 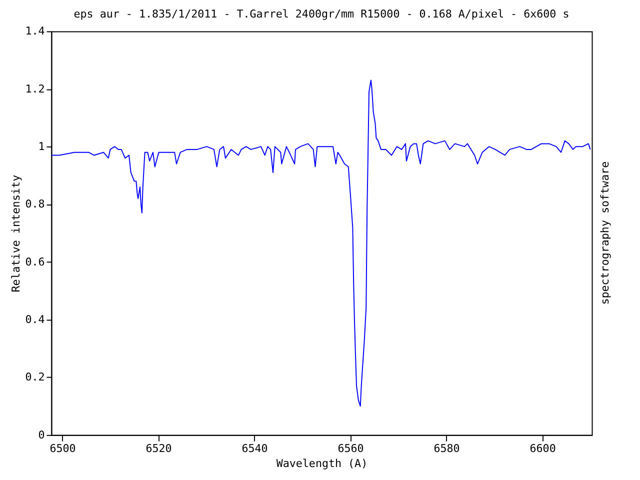 I want to click on y-axis-title: Relative intensity, so click(x=15, y=233).